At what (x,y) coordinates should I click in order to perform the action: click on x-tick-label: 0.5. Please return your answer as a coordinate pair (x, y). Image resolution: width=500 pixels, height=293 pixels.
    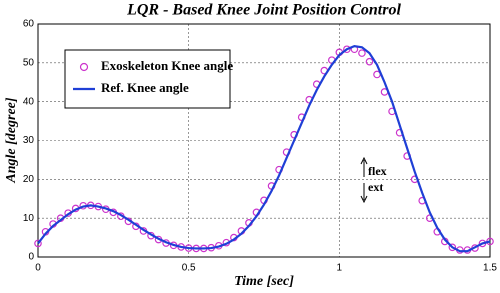
    Looking at the image, I should click on (189, 268).